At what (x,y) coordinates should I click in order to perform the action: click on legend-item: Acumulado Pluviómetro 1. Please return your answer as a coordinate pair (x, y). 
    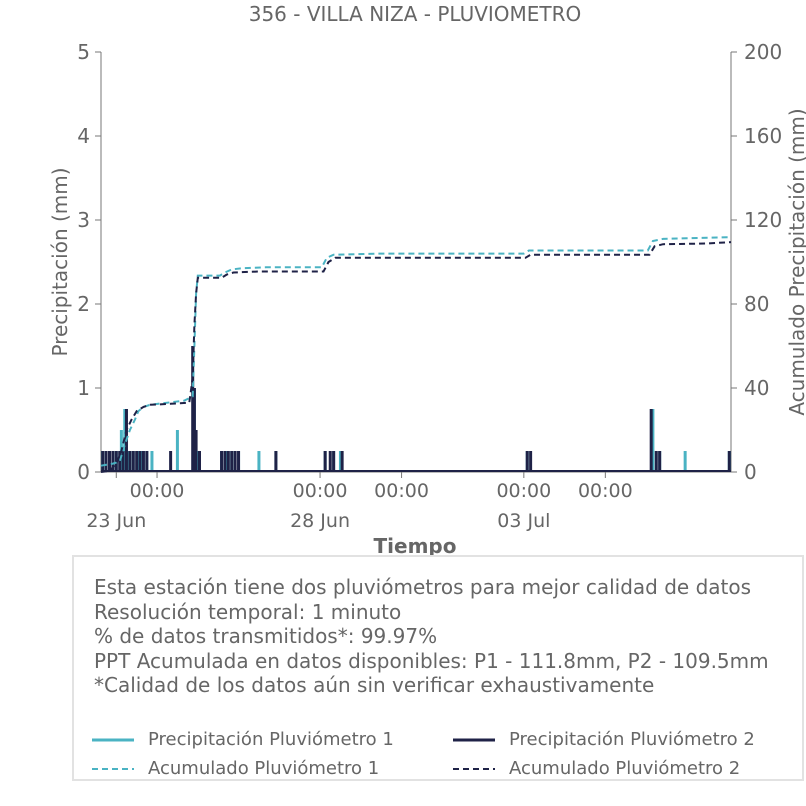
    Looking at the image, I should click on (235, 768).